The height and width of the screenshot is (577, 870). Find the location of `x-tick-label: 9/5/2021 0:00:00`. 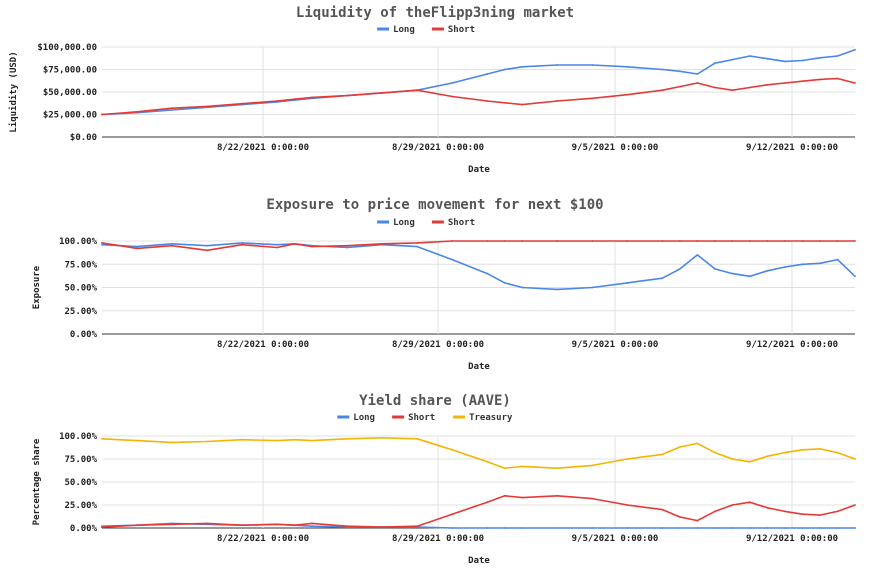

x-tick-label: 9/5/2021 0:00:00 is located at coordinates (615, 148).